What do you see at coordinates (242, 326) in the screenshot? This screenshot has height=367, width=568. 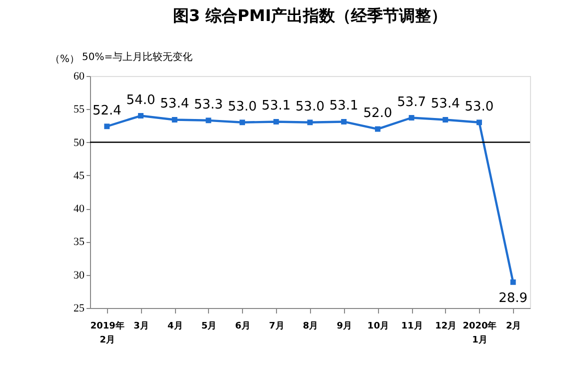 I see `x-tick-label: 6月` at bounding box center [242, 326].